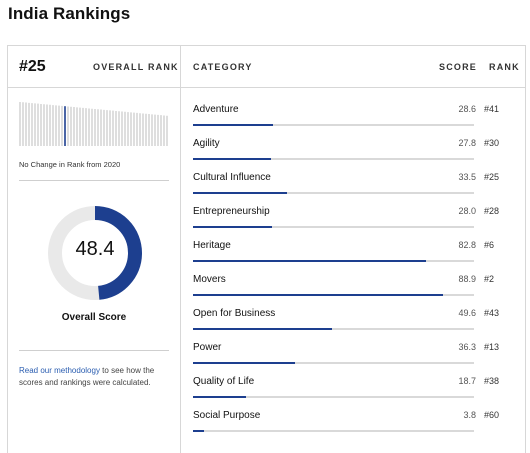  I want to click on category-name: Cultural Influence, so click(232, 177).